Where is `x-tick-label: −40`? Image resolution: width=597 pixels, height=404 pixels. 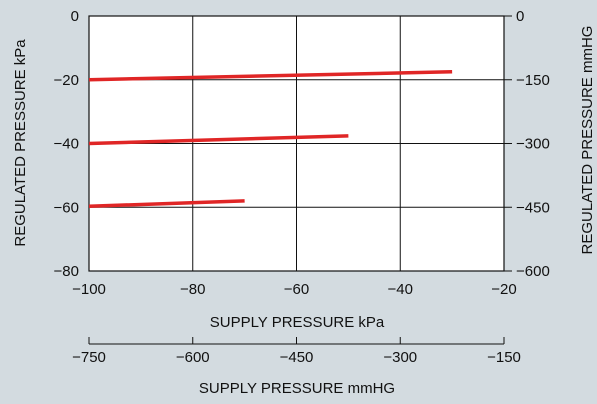
x-tick-label: −40 is located at coordinates (400, 289).